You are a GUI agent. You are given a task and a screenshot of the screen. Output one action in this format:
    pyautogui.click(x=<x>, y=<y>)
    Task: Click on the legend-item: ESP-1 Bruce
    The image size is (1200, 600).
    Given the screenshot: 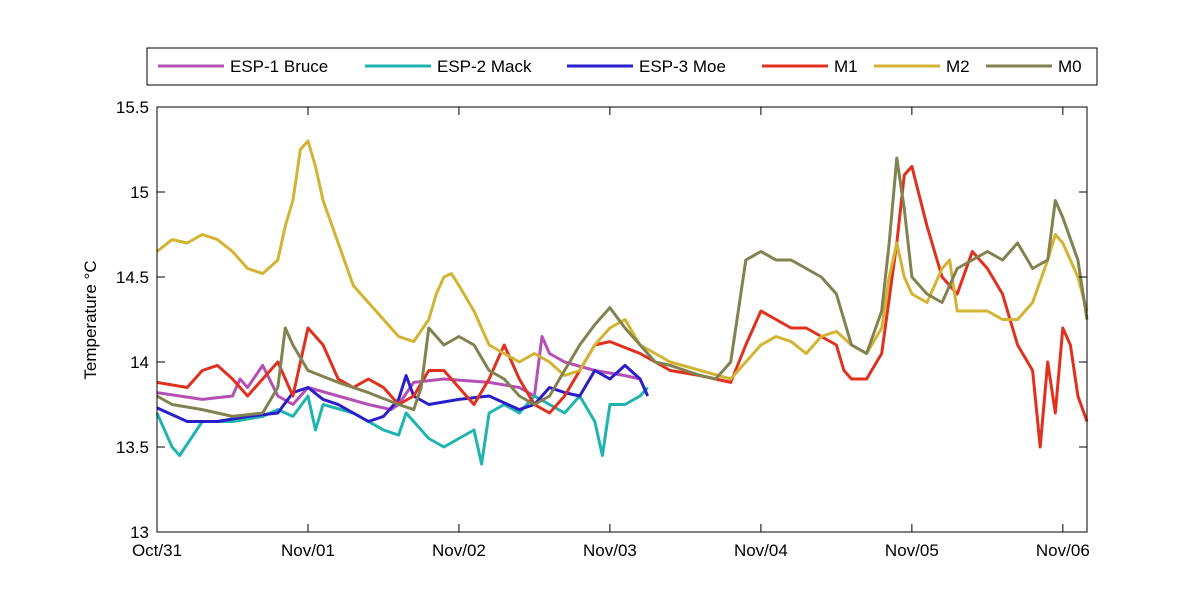 What is the action you would take?
    pyautogui.click(x=243, y=66)
    